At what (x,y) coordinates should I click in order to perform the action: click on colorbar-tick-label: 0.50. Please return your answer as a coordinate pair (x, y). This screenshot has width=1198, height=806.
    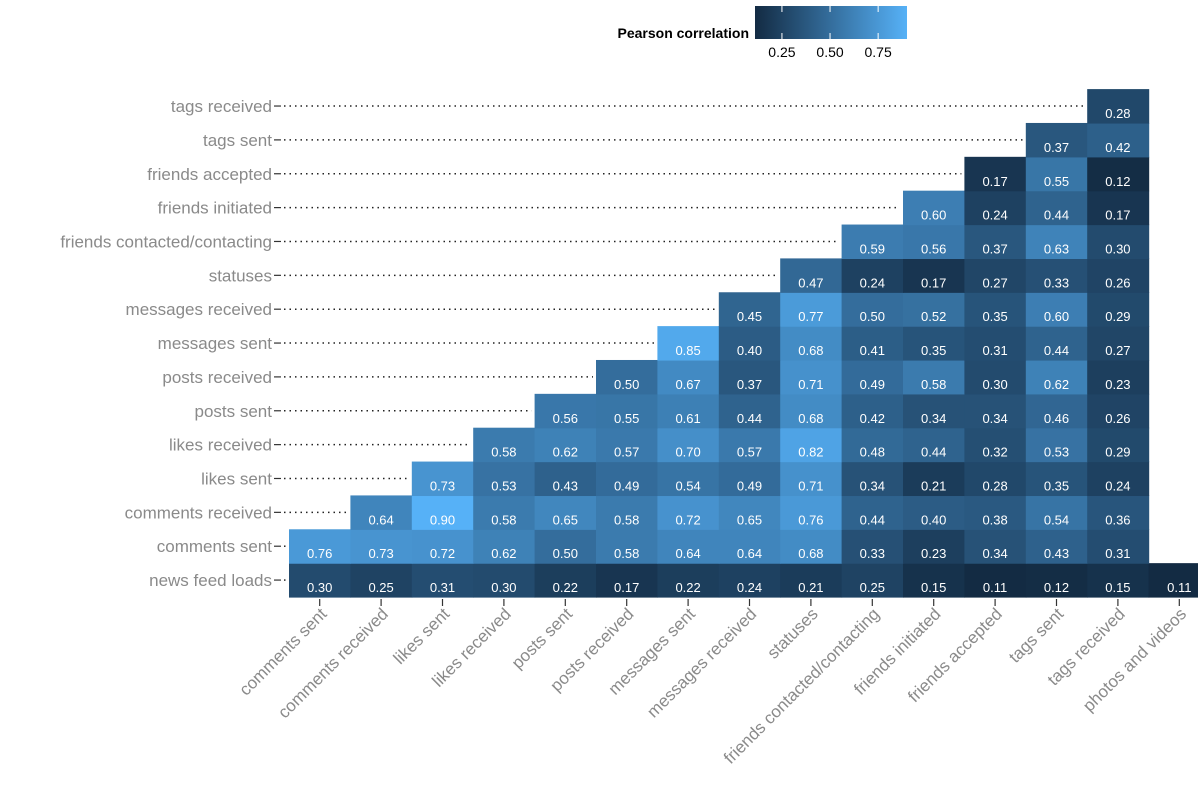
    Looking at the image, I should click on (829, 52).